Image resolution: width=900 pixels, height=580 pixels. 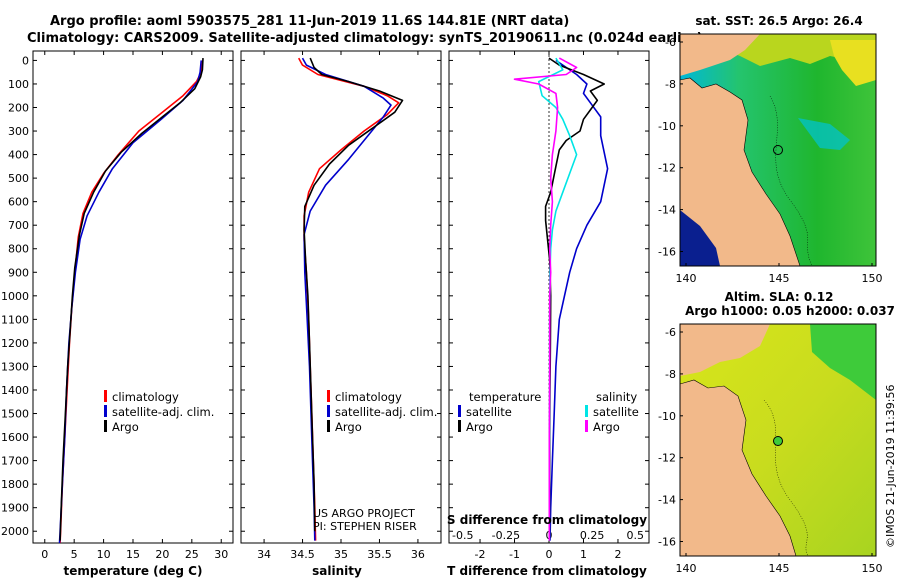 I want to click on credit-project: US ARGO PROJECT, so click(x=364, y=513).